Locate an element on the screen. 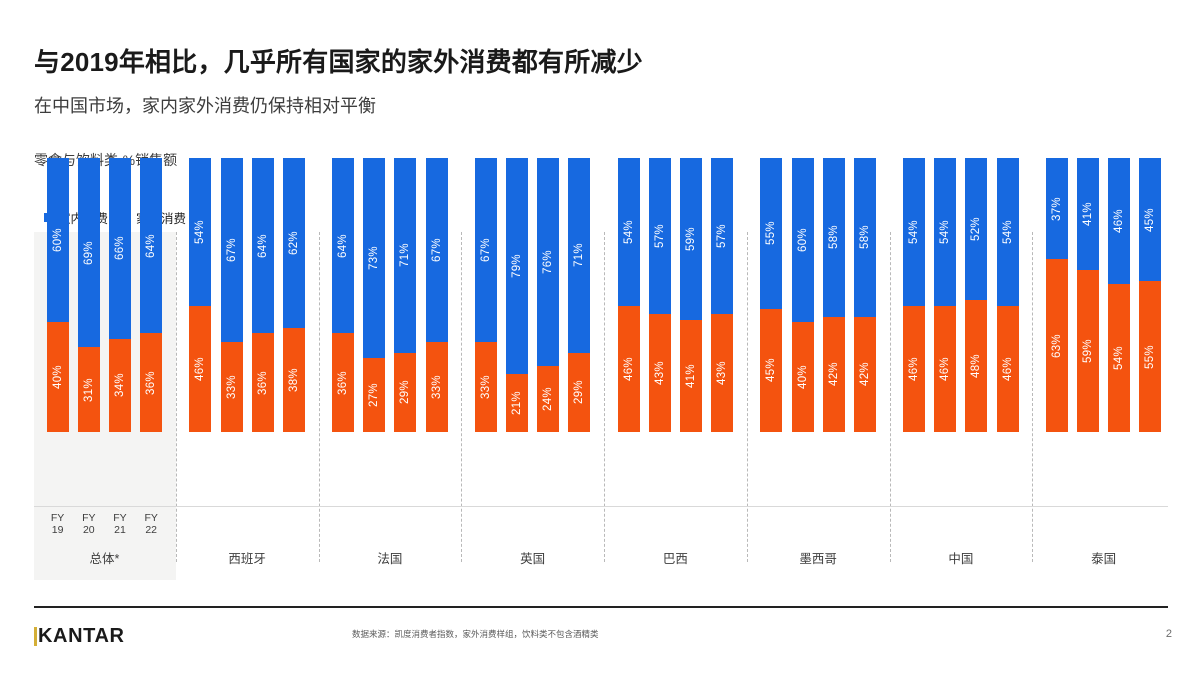  bar-英国-FY21: 76% 24% is located at coordinates (548, 295).